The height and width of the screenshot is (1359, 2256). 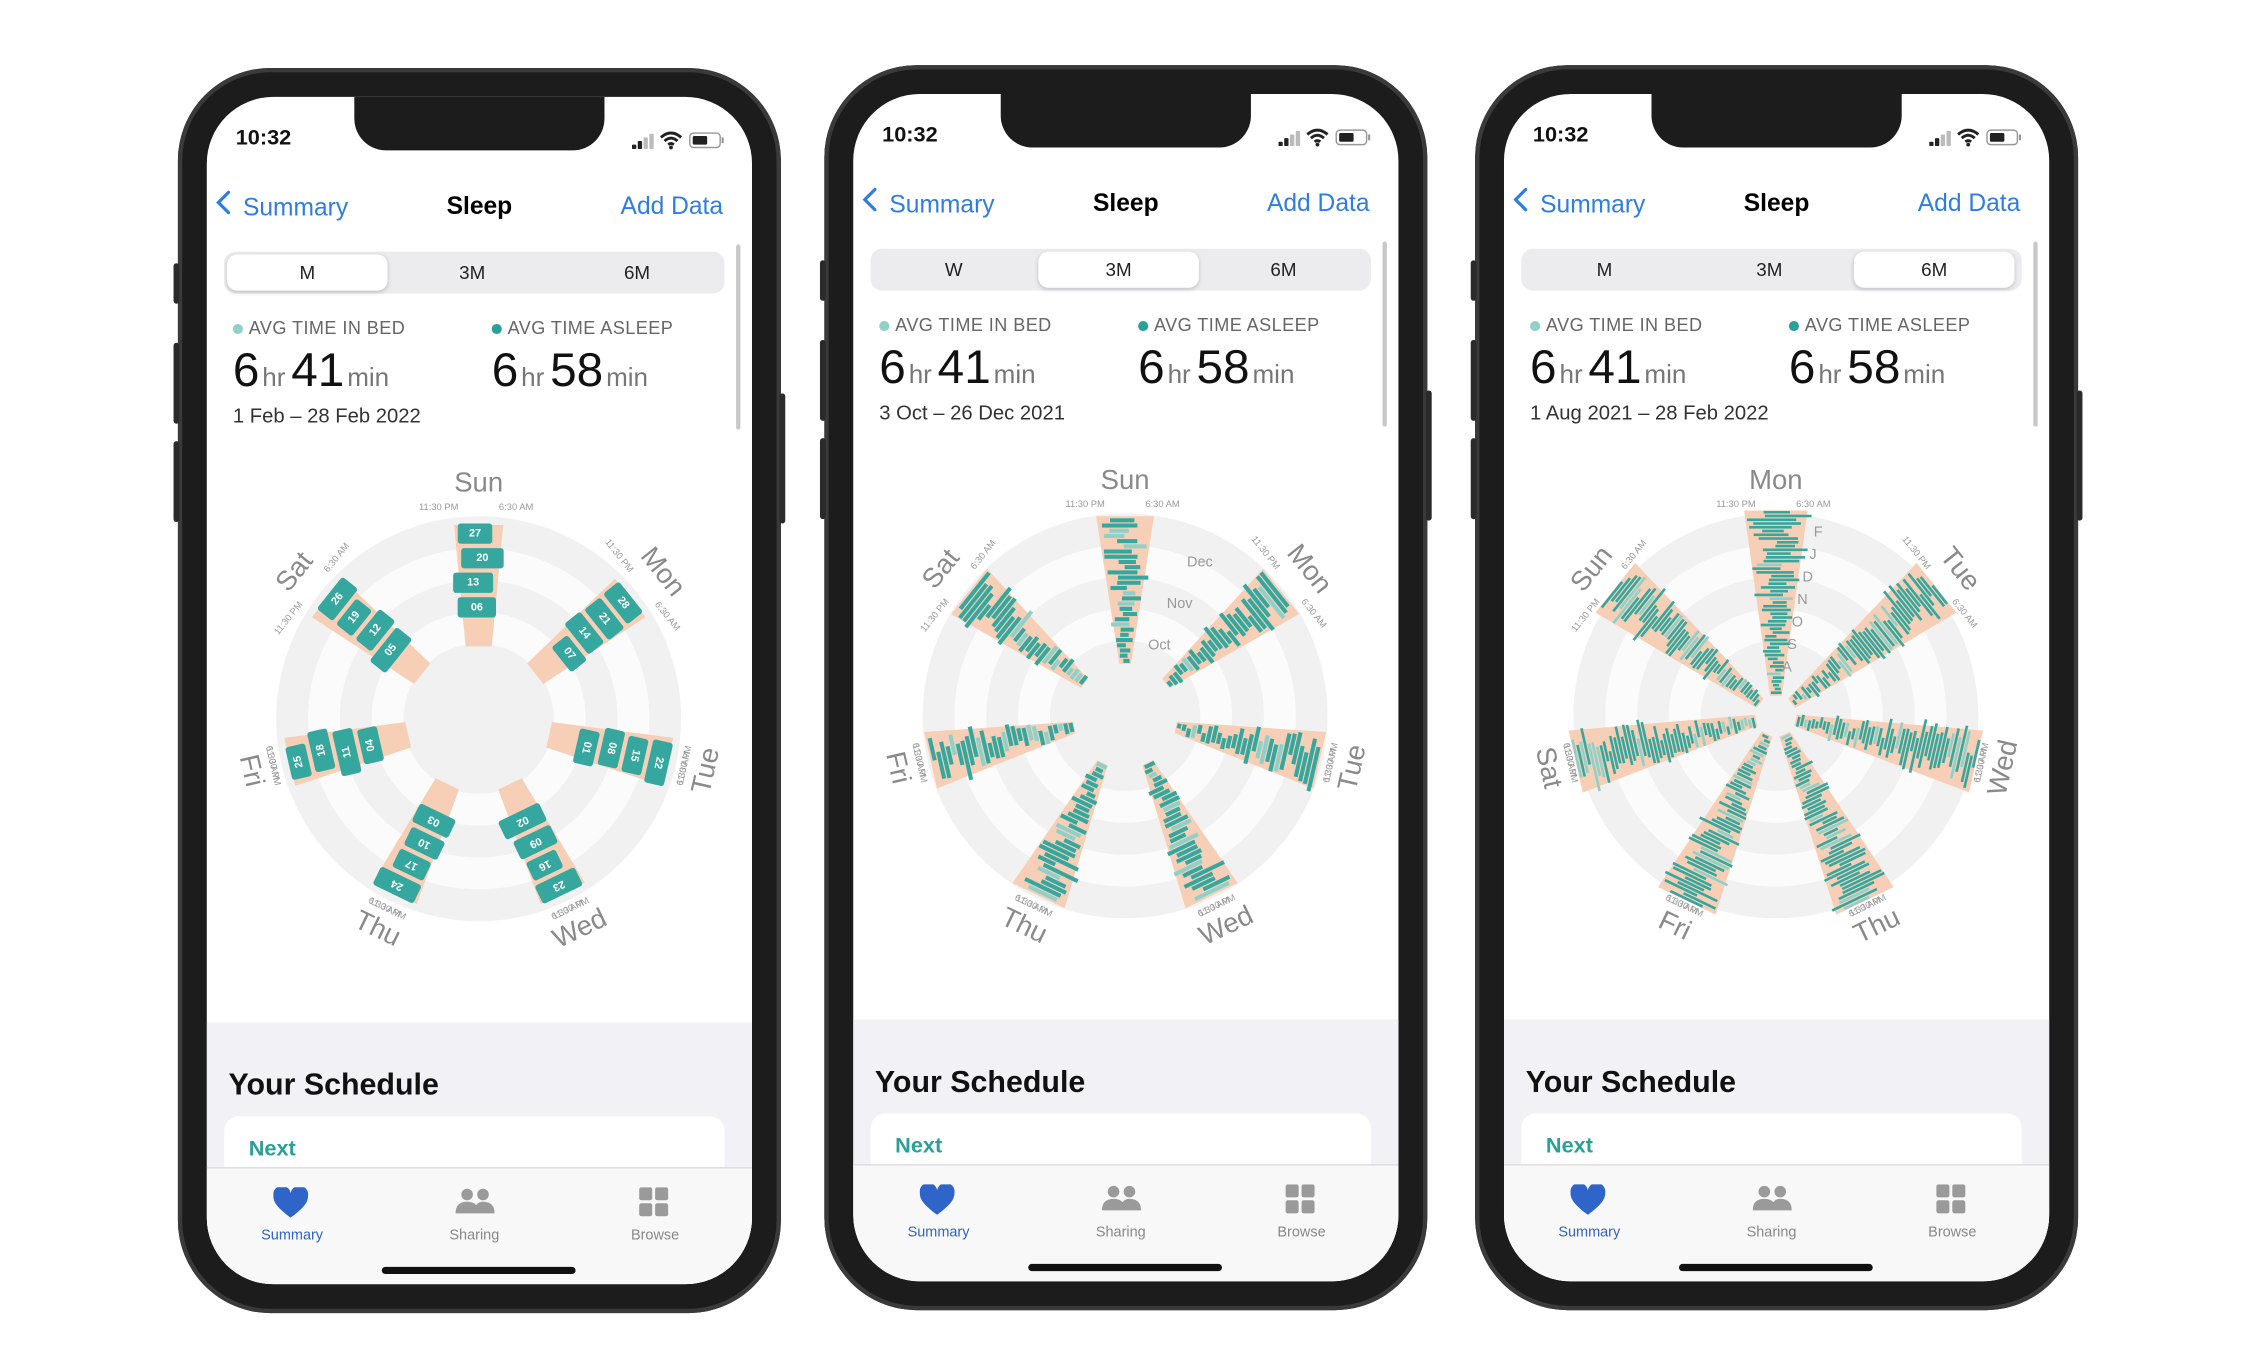 What do you see at coordinates (347, 752) in the screenshot?
I see `date-label: 11` at bounding box center [347, 752].